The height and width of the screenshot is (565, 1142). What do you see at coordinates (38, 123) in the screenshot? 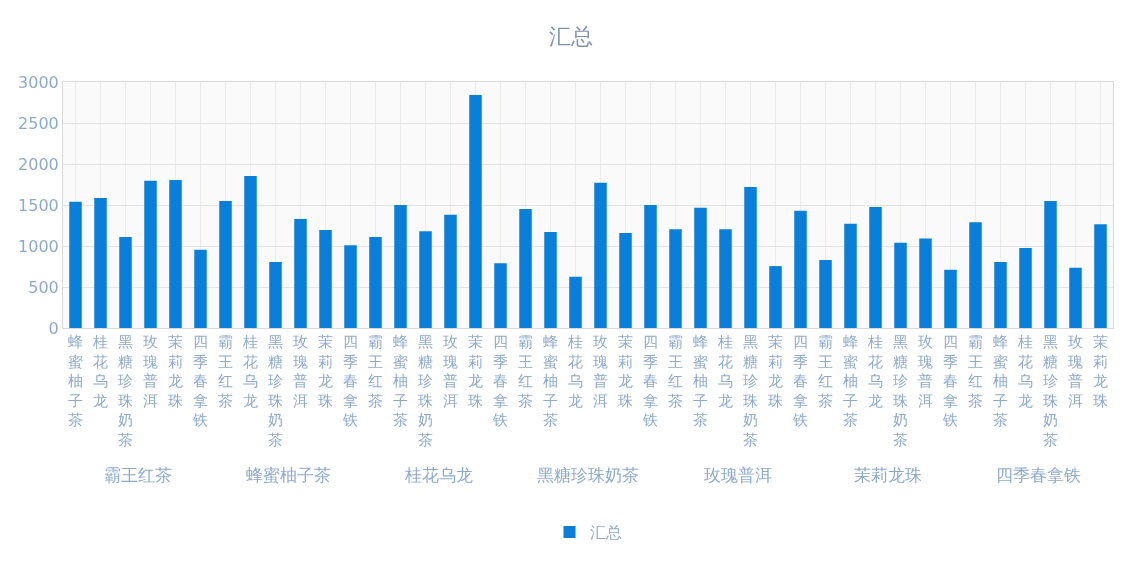
I see `y-tick-label: 2500` at bounding box center [38, 123].